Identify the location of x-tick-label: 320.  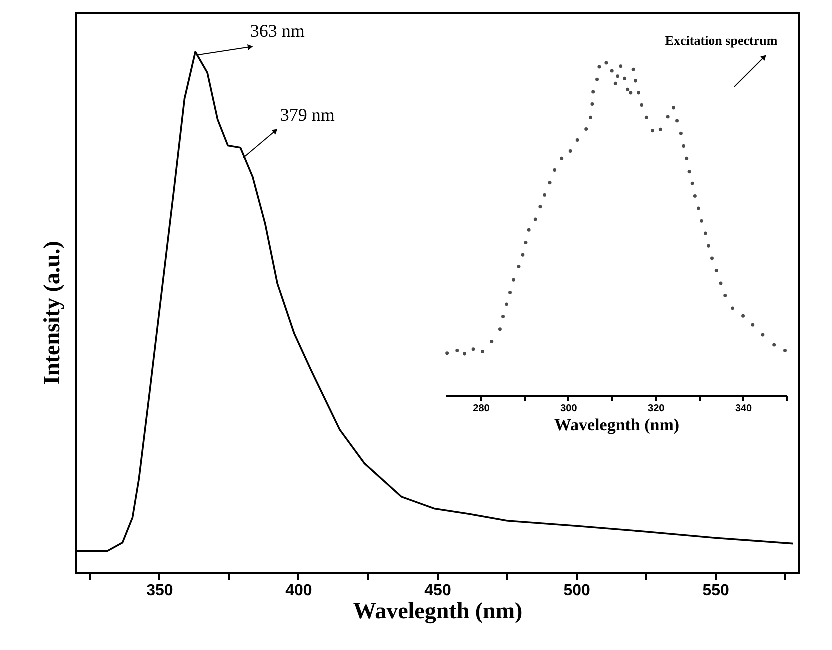
(657, 409).